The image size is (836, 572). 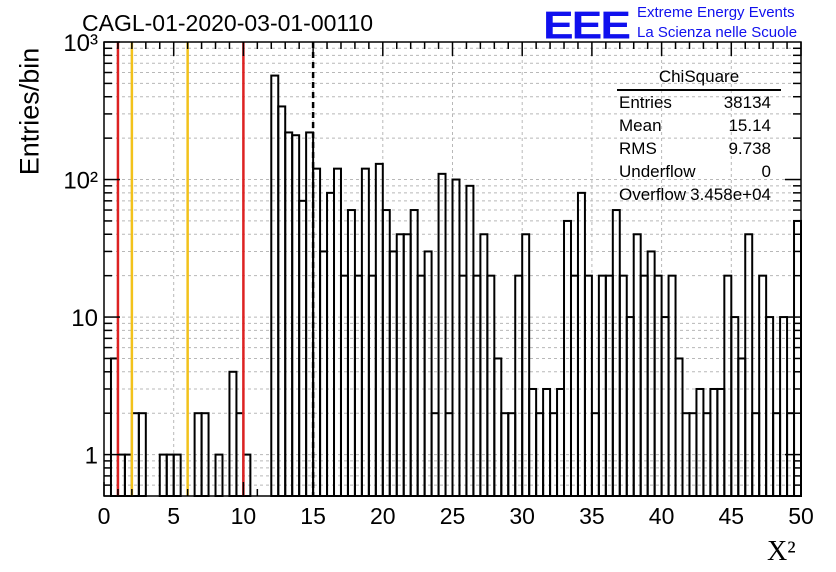 I want to click on stats-value: 9.738, so click(x=749, y=148).